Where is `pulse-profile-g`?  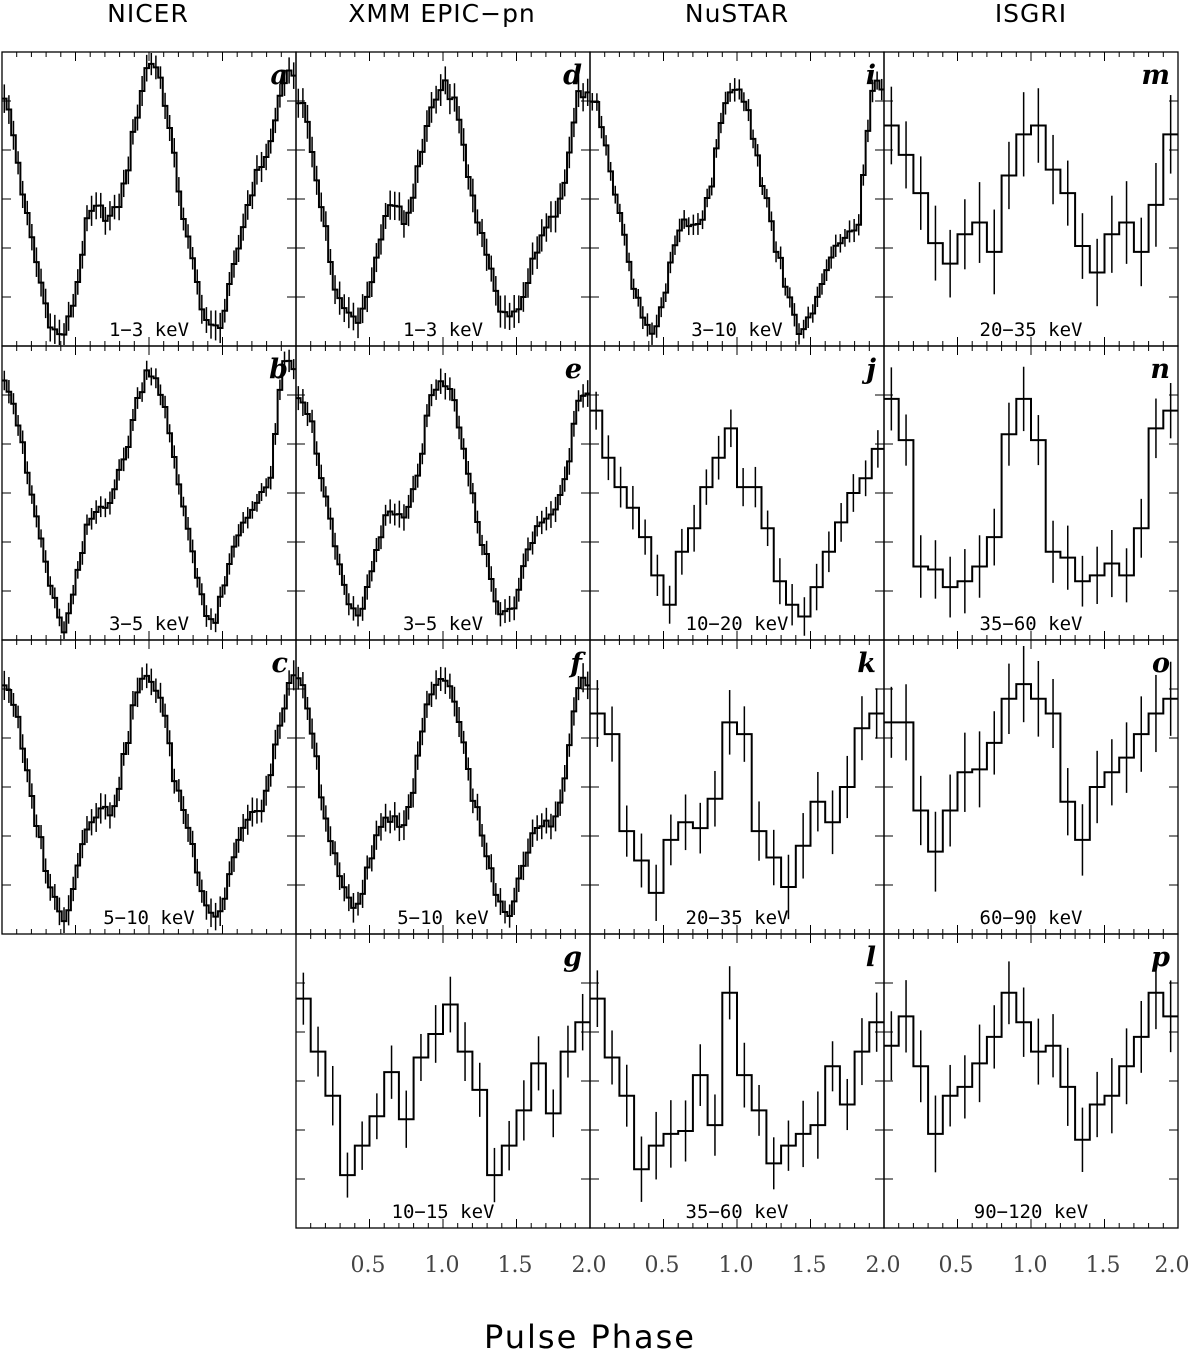
pulse-profile-g is located at coordinates (443, 1087).